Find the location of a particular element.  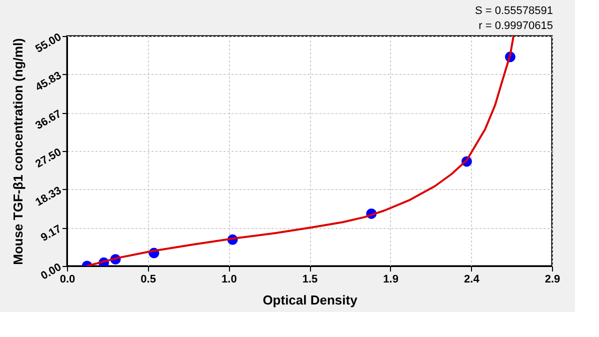

x-tick-label: 1.5 is located at coordinates (310, 280).